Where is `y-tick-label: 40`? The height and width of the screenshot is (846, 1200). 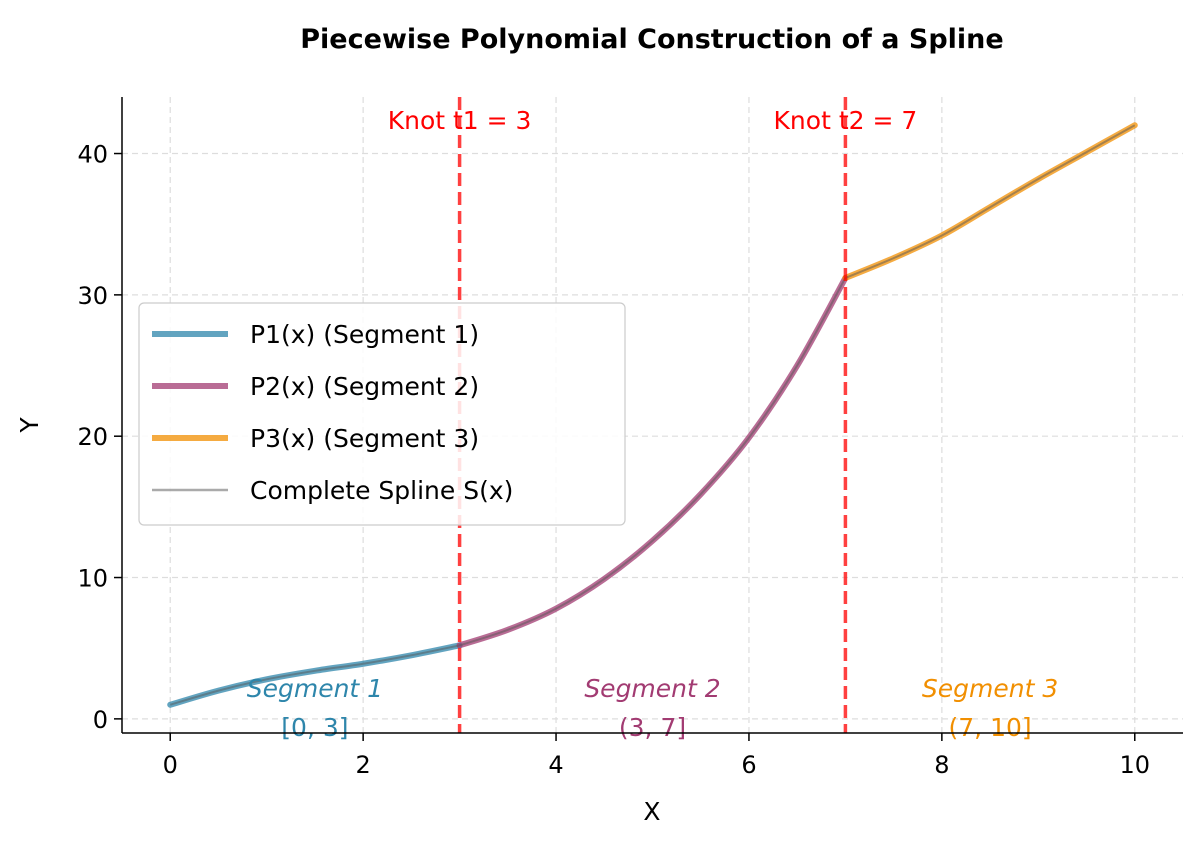 y-tick-label: 40 is located at coordinates (92, 155).